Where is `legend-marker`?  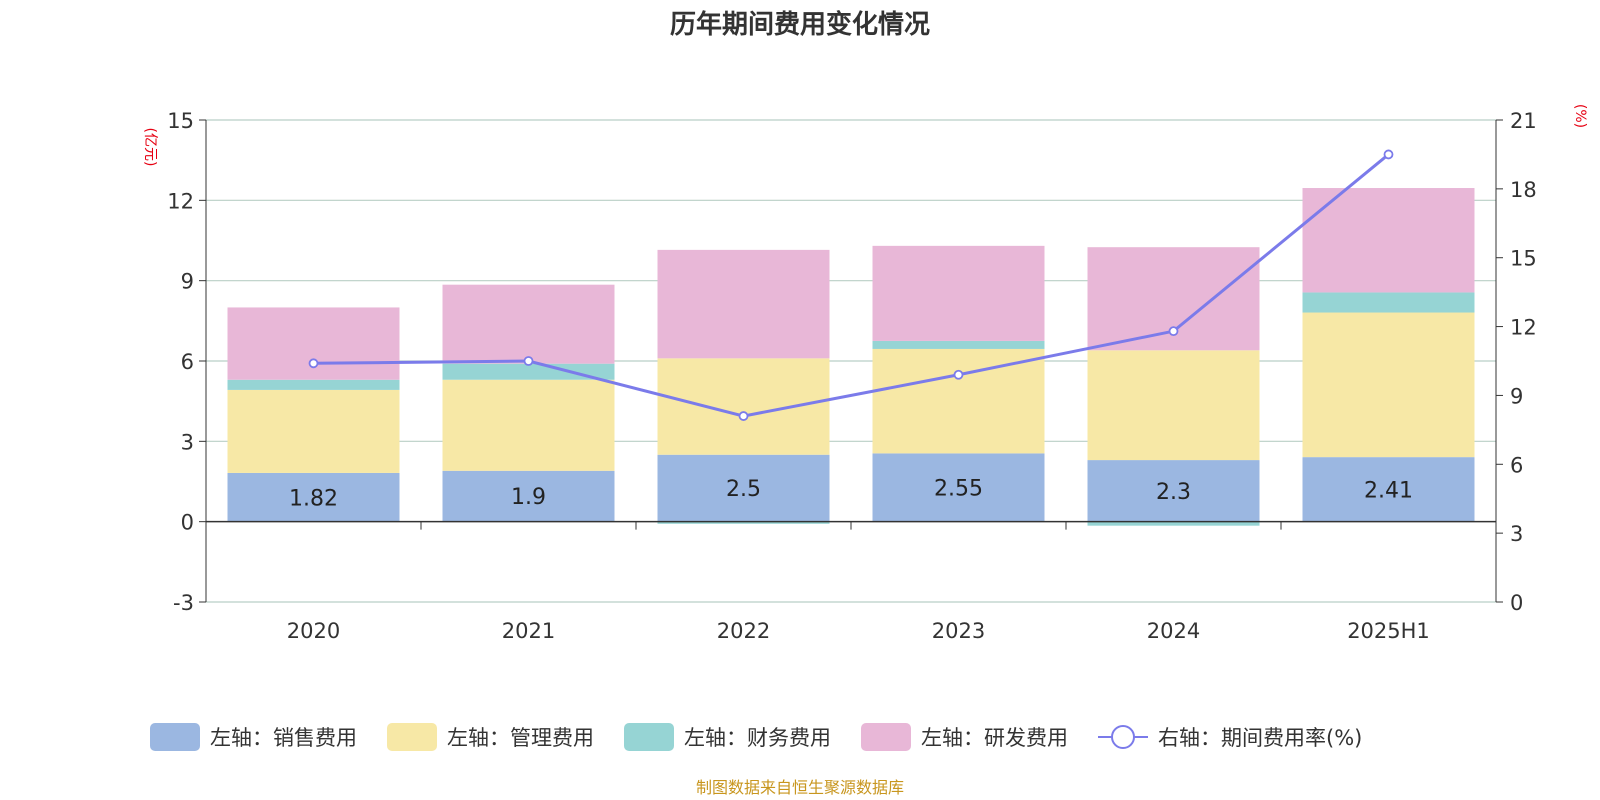 legend-marker is located at coordinates (1123, 737).